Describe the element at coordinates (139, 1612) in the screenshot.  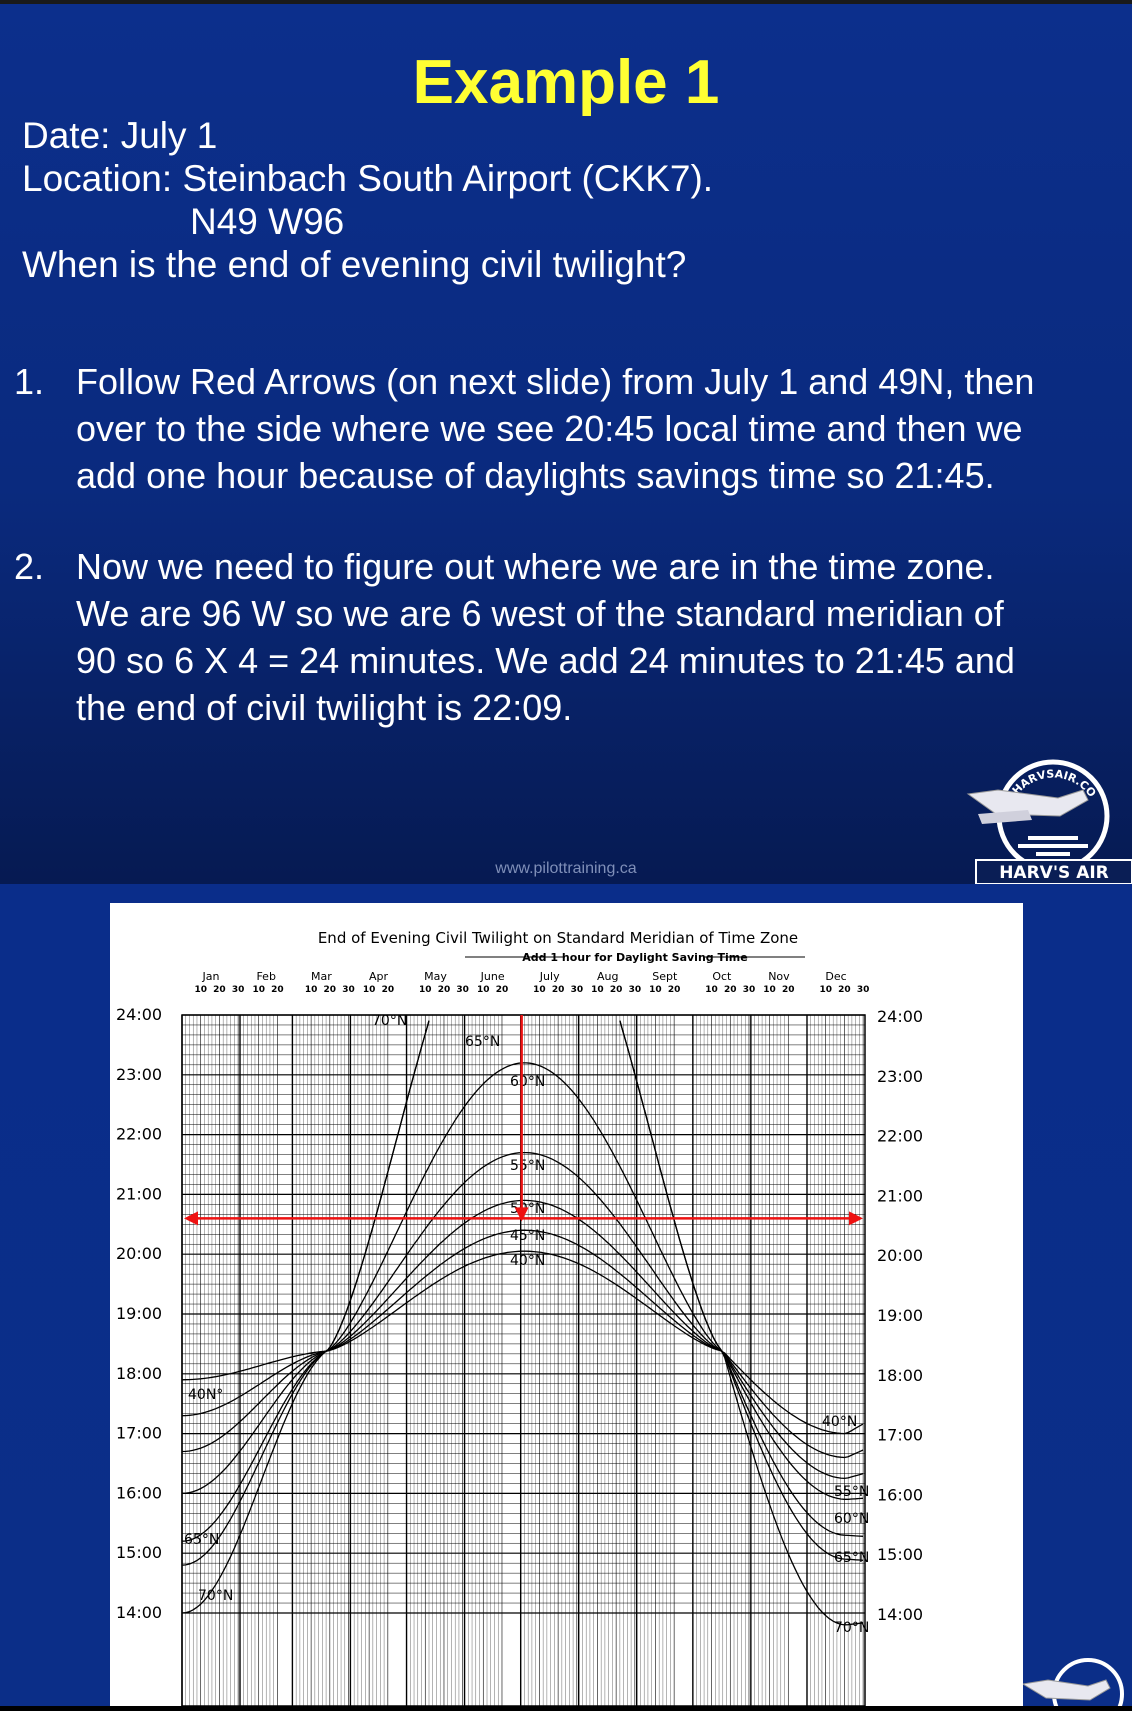
I see `y-tick-label-left: 14:00` at that location.